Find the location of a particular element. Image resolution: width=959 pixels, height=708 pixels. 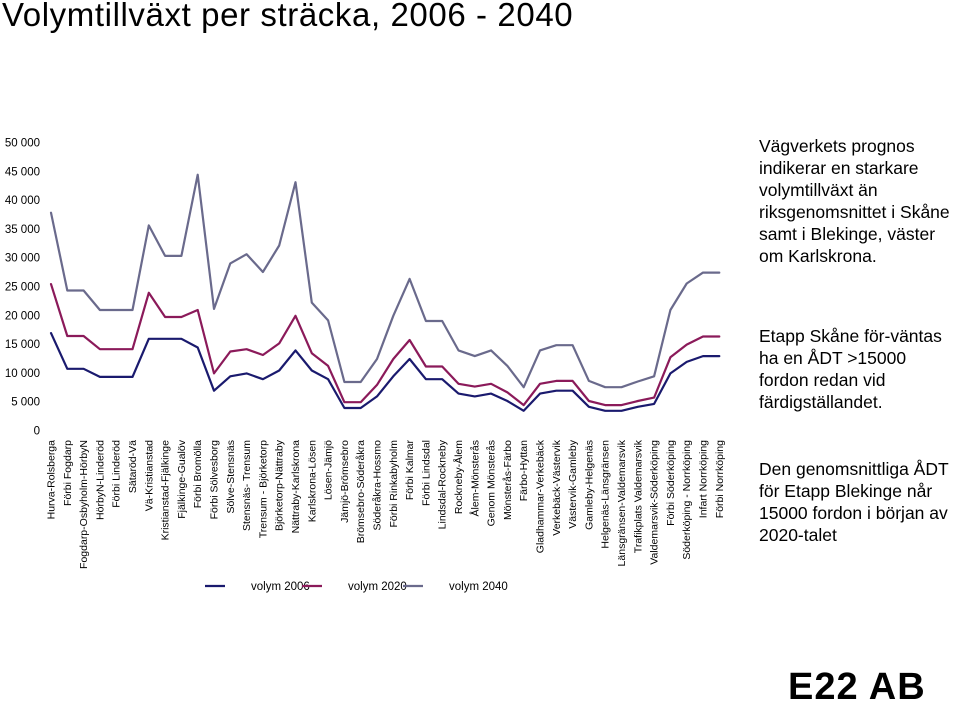

x-tick-label: Helgenäs-Länsgränsen is located at coordinates (606, 494).